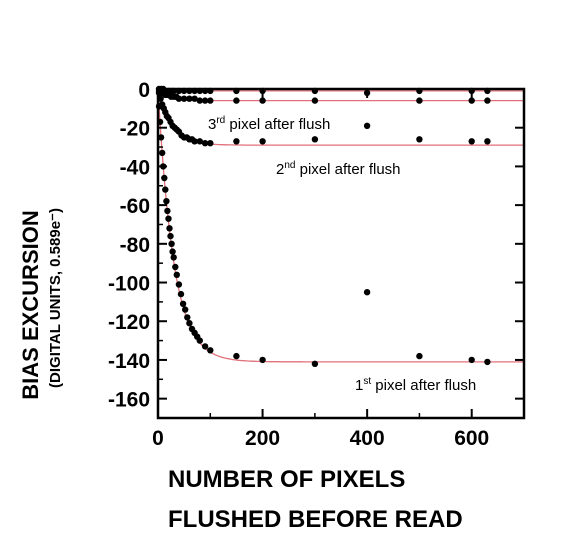 The height and width of the screenshot is (557, 581). What do you see at coordinates (471, 438) in the screenshot?
I see `x-tick-label: 600` at bounding box center [471, 438].